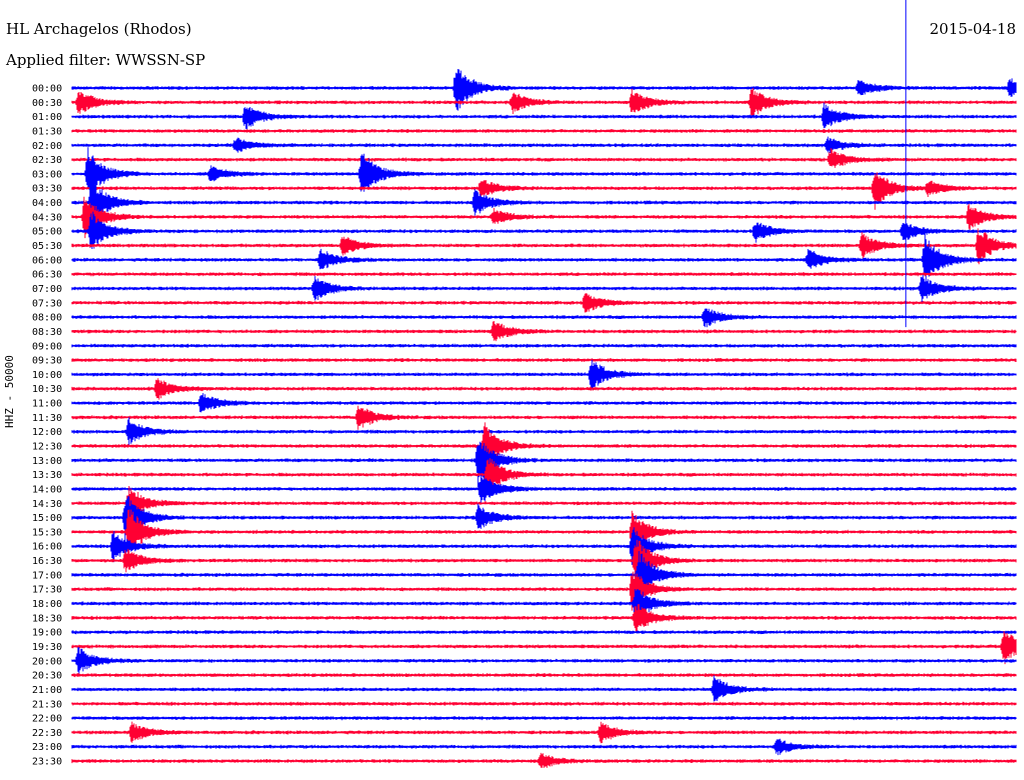 This screenshot has height=780, width=1024. Describe the element at coordinates (47, 733) in the screenshot. I see `tick-label: 22:30` at that location.